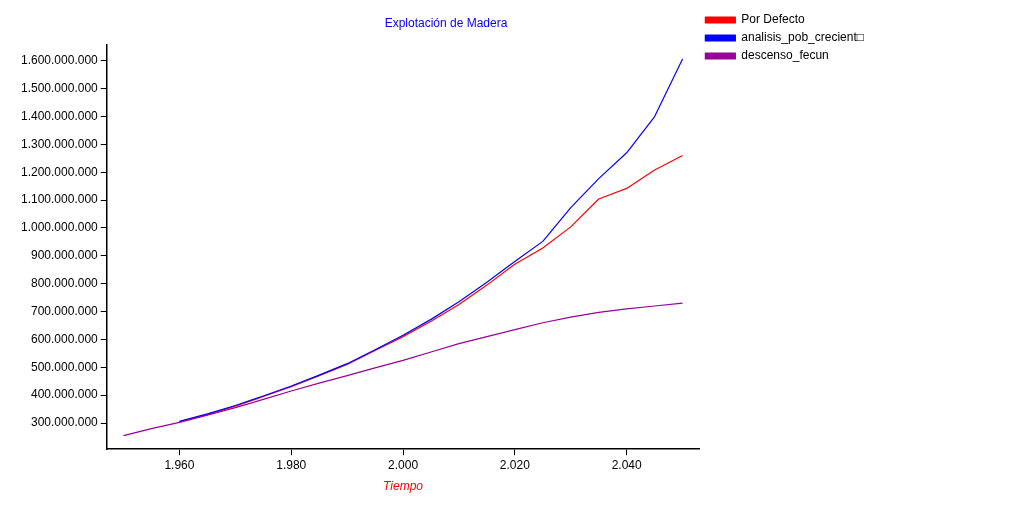 Image resolution: width=1032 pixels, height=510 pixels. I want to click on chart-title: Explotación de Madera, so click(446, 22).